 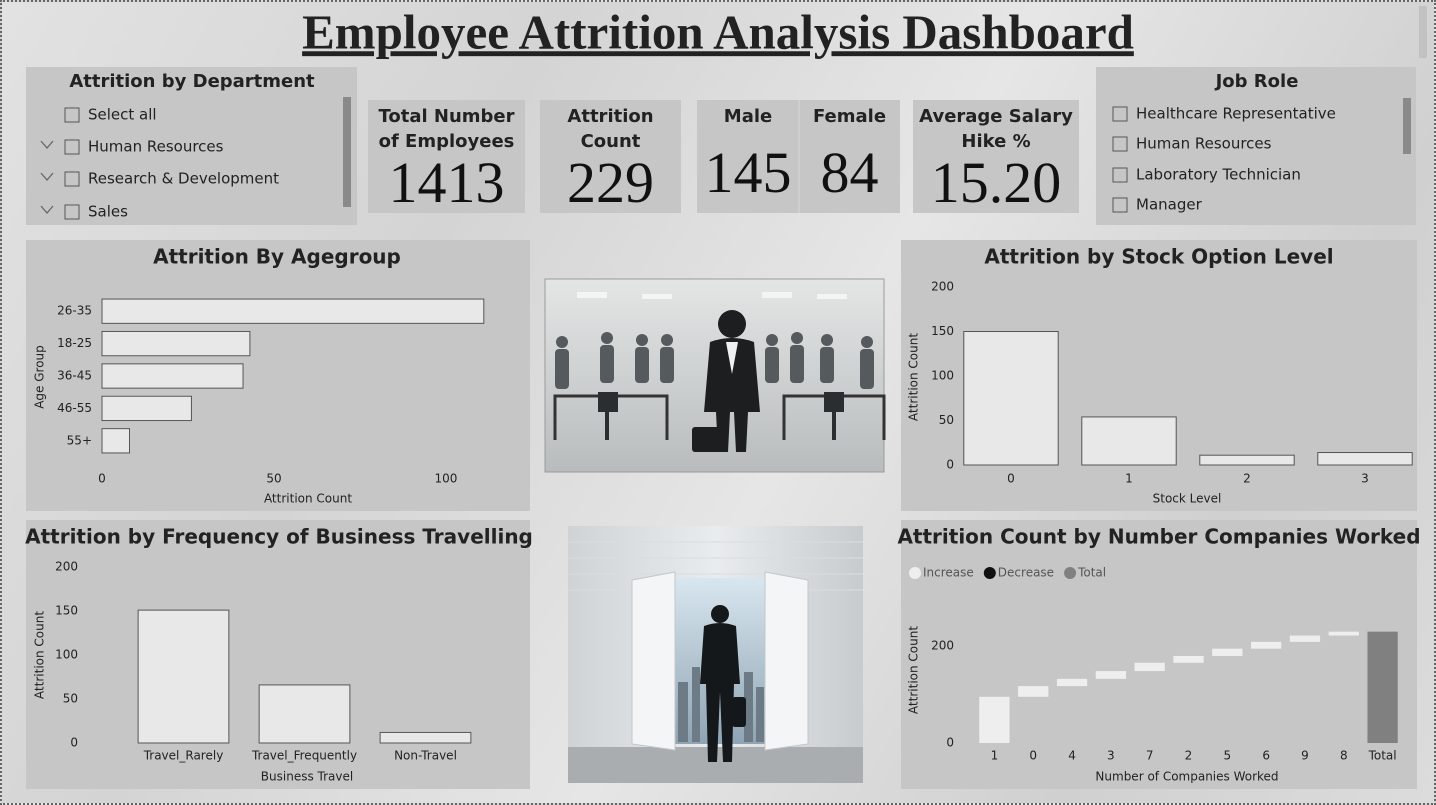 I want to click on kpi-card: Male 145, so click(x=748, y=156).